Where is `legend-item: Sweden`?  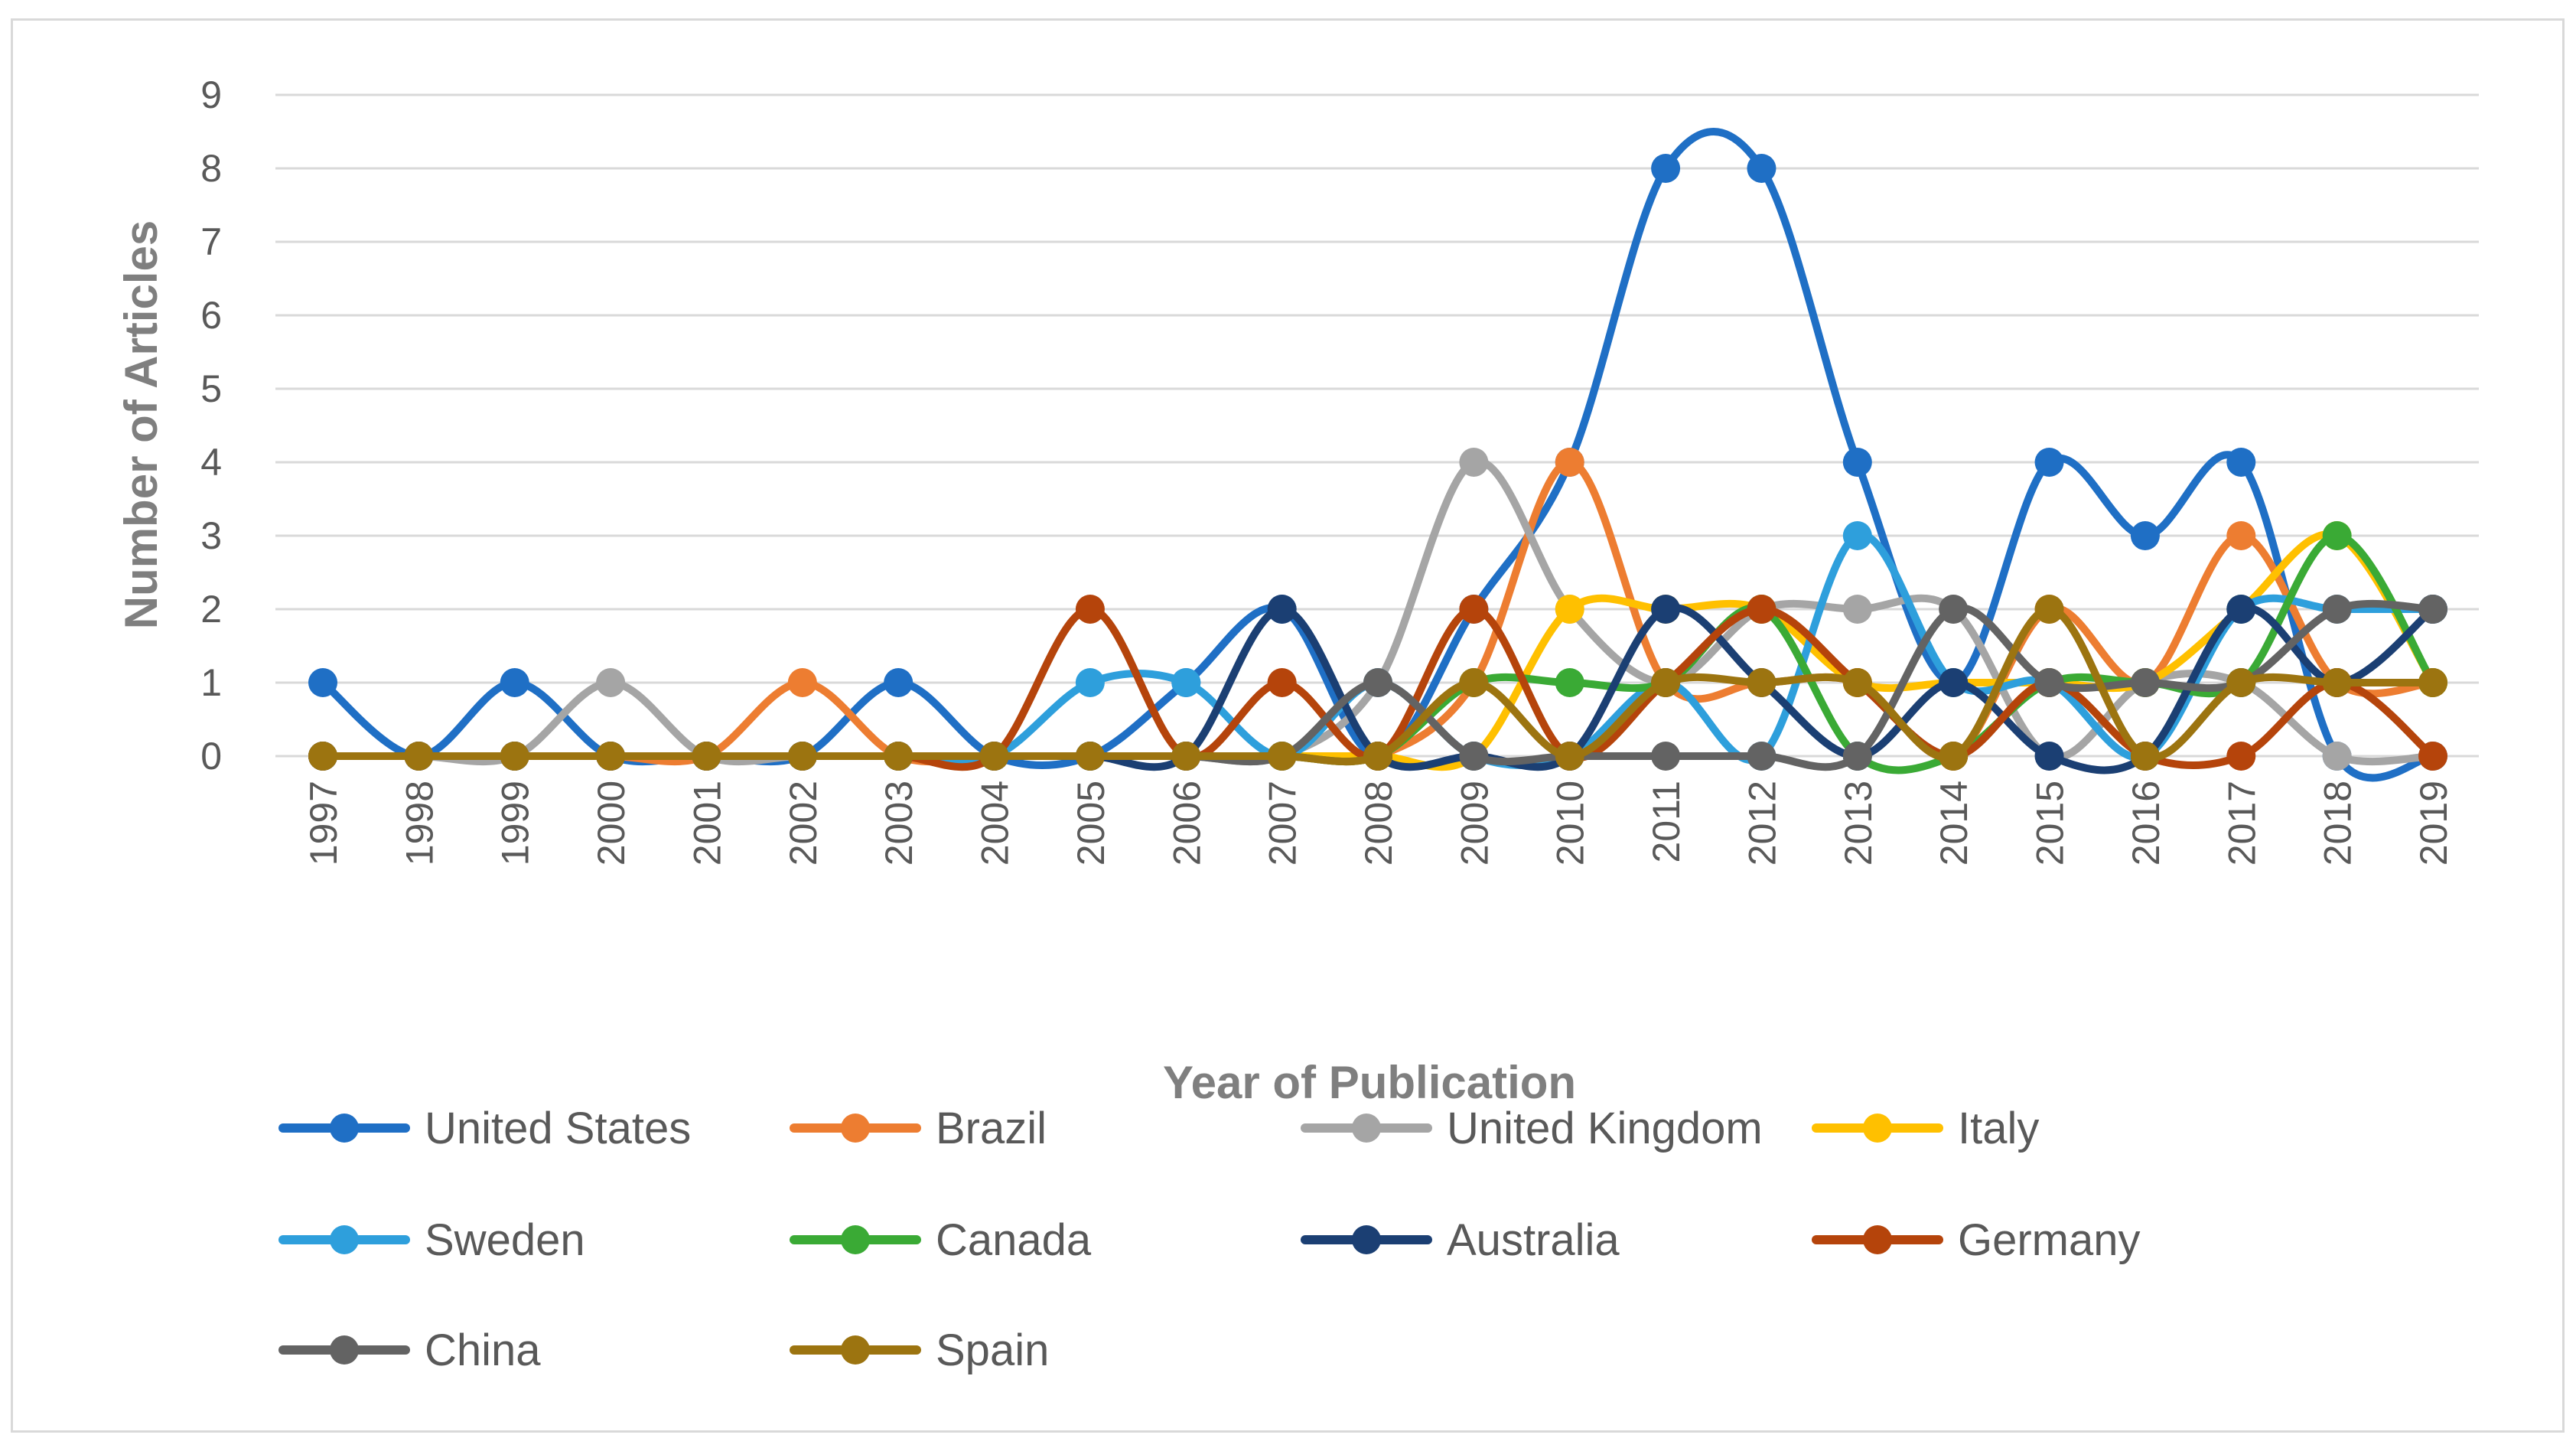
legend-item: Sweden is located at coordinates (432, 1240).